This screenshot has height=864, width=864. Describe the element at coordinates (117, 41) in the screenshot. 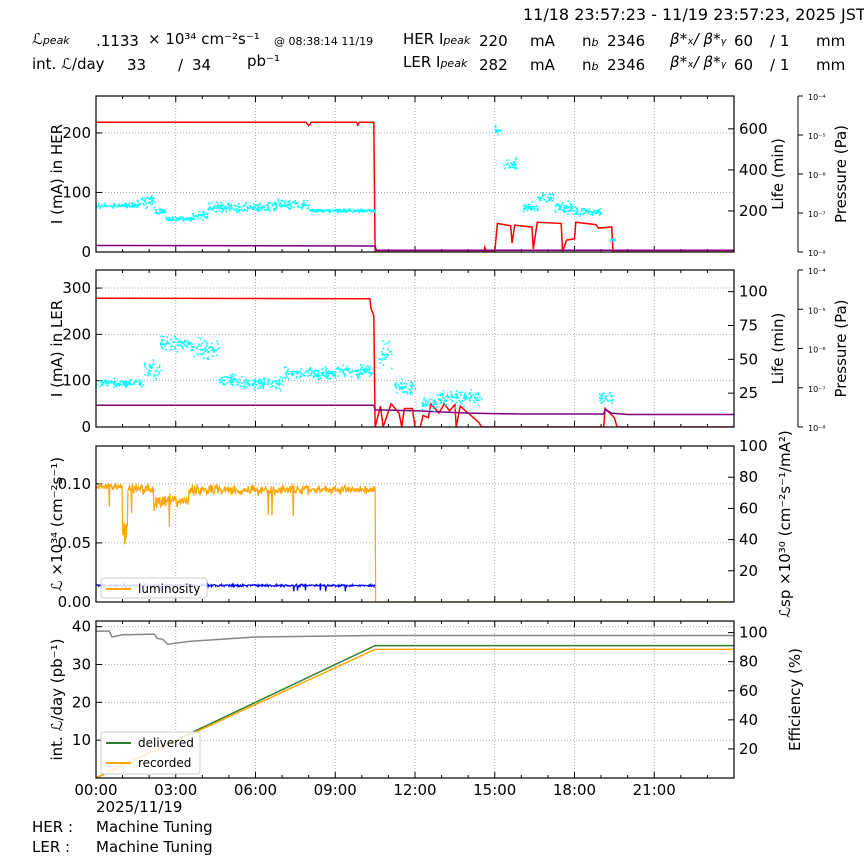

I see `lpeak-value: .1133` at that location.